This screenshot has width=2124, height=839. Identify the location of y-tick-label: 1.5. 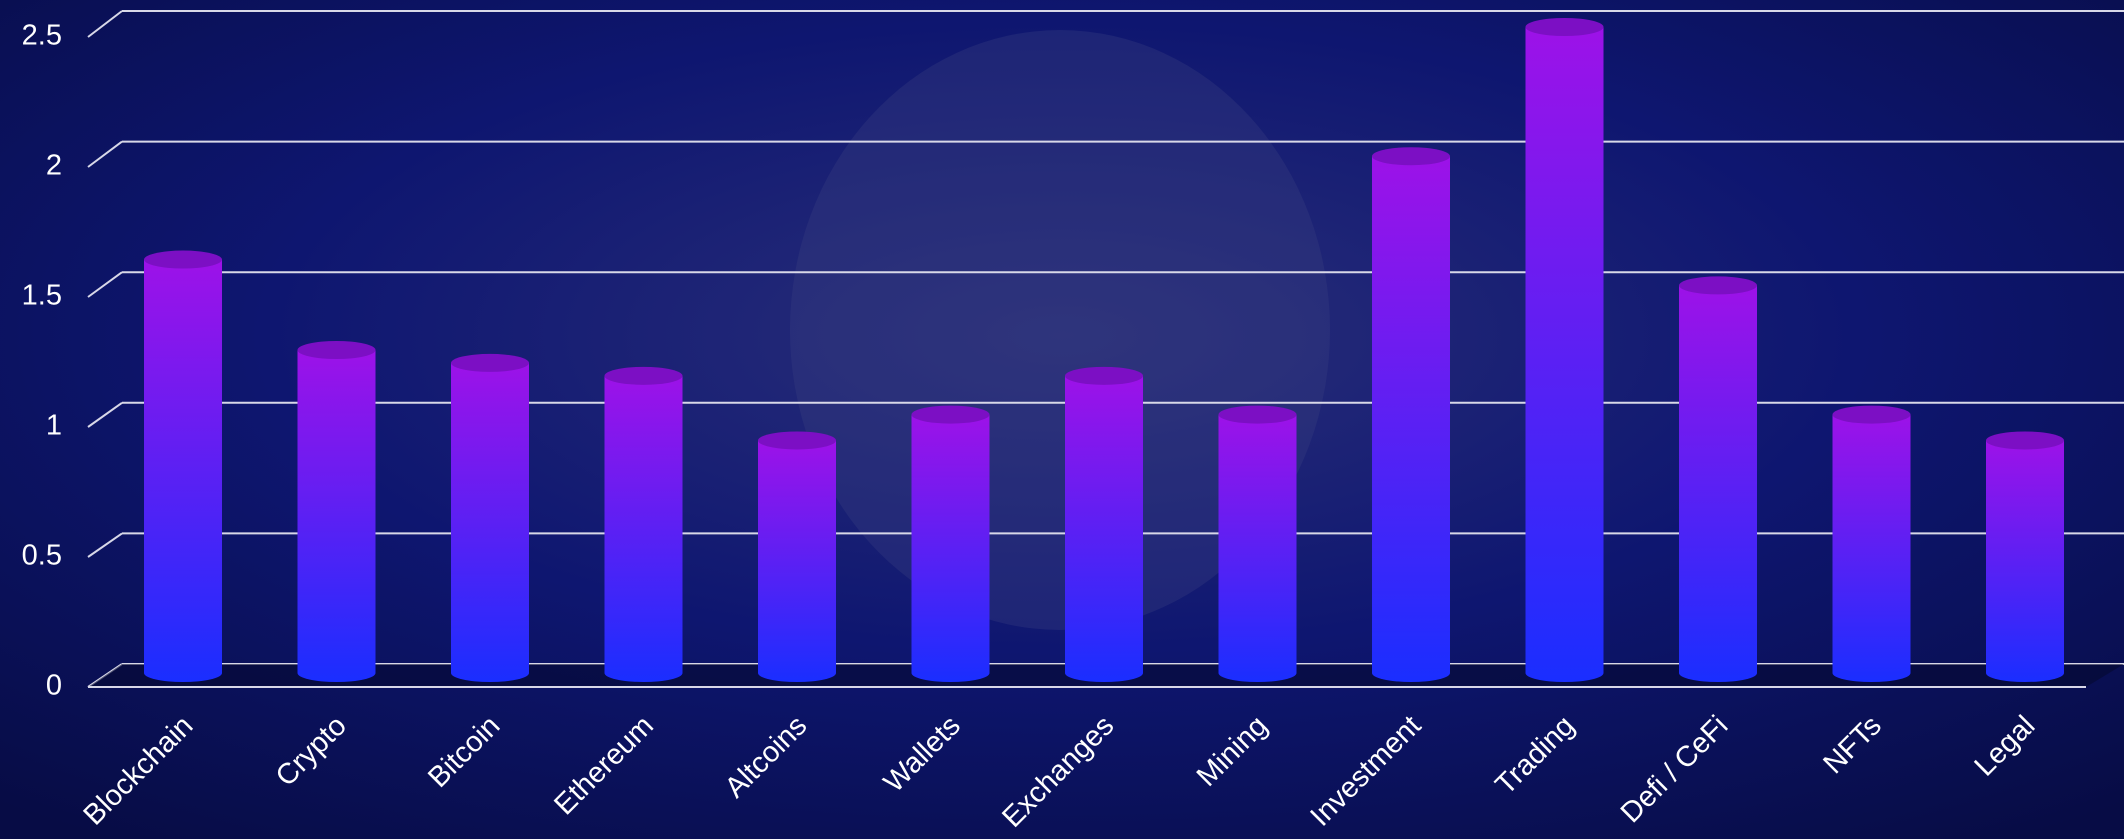
(42, 296).